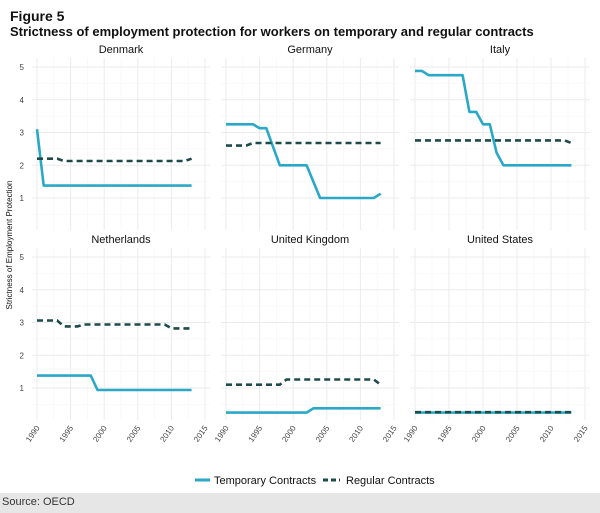  Describe the element at coordinates (310, 240) in the screenshot. I see `panel-title-united-kingdom: United Kingdom` at that location.